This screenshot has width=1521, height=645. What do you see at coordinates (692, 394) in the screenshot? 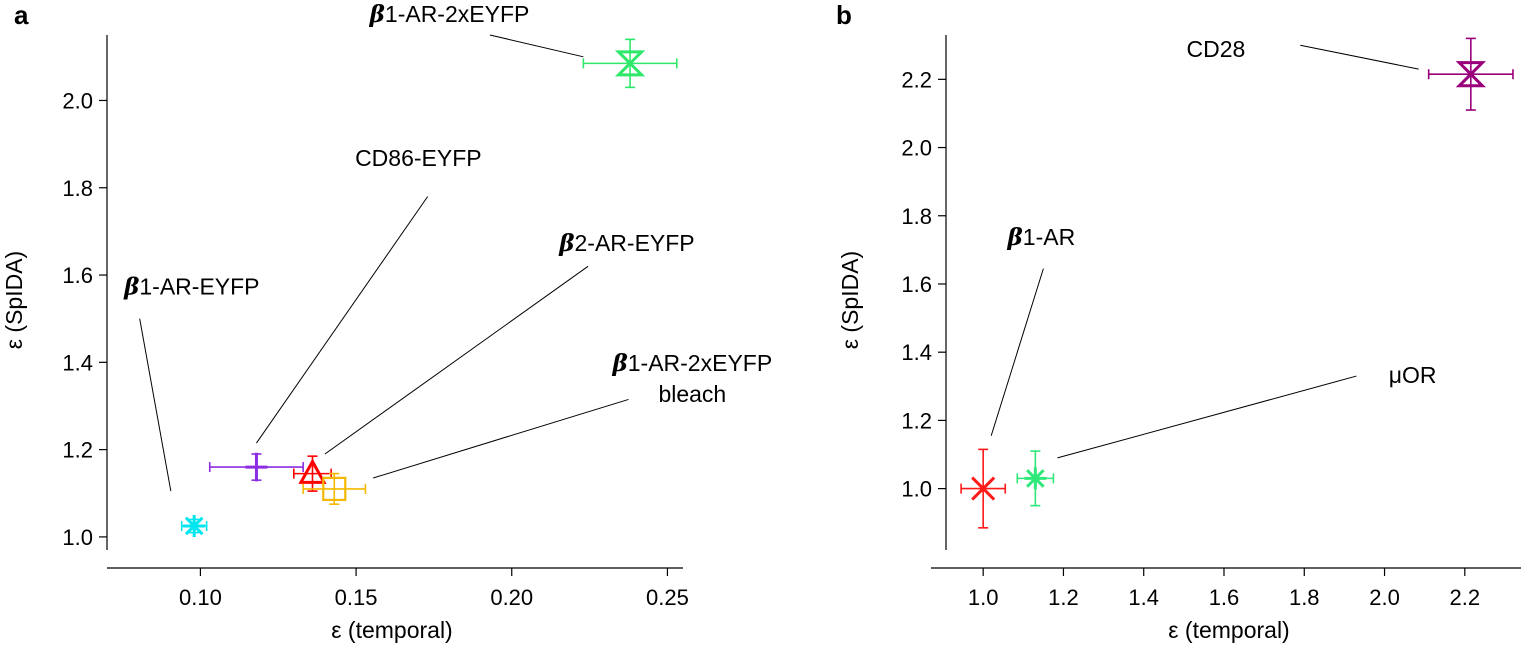
I see `annotation-label: bleach` at bounding box center [692, 394].